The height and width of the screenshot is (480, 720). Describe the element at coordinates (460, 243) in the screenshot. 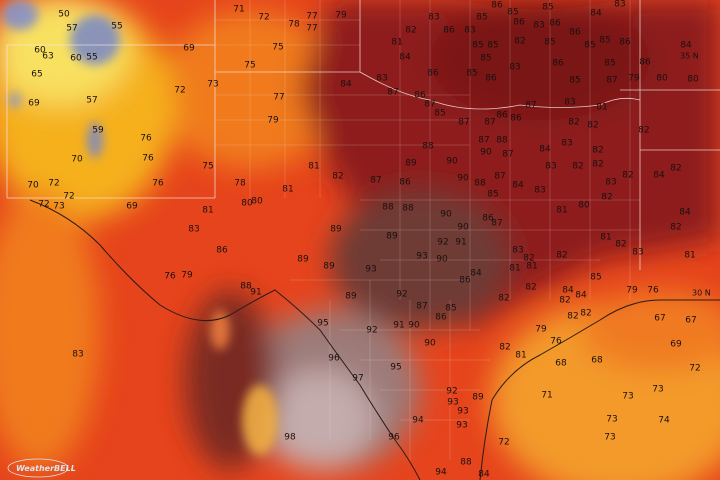

I see `temperature-label: 91` at that location.